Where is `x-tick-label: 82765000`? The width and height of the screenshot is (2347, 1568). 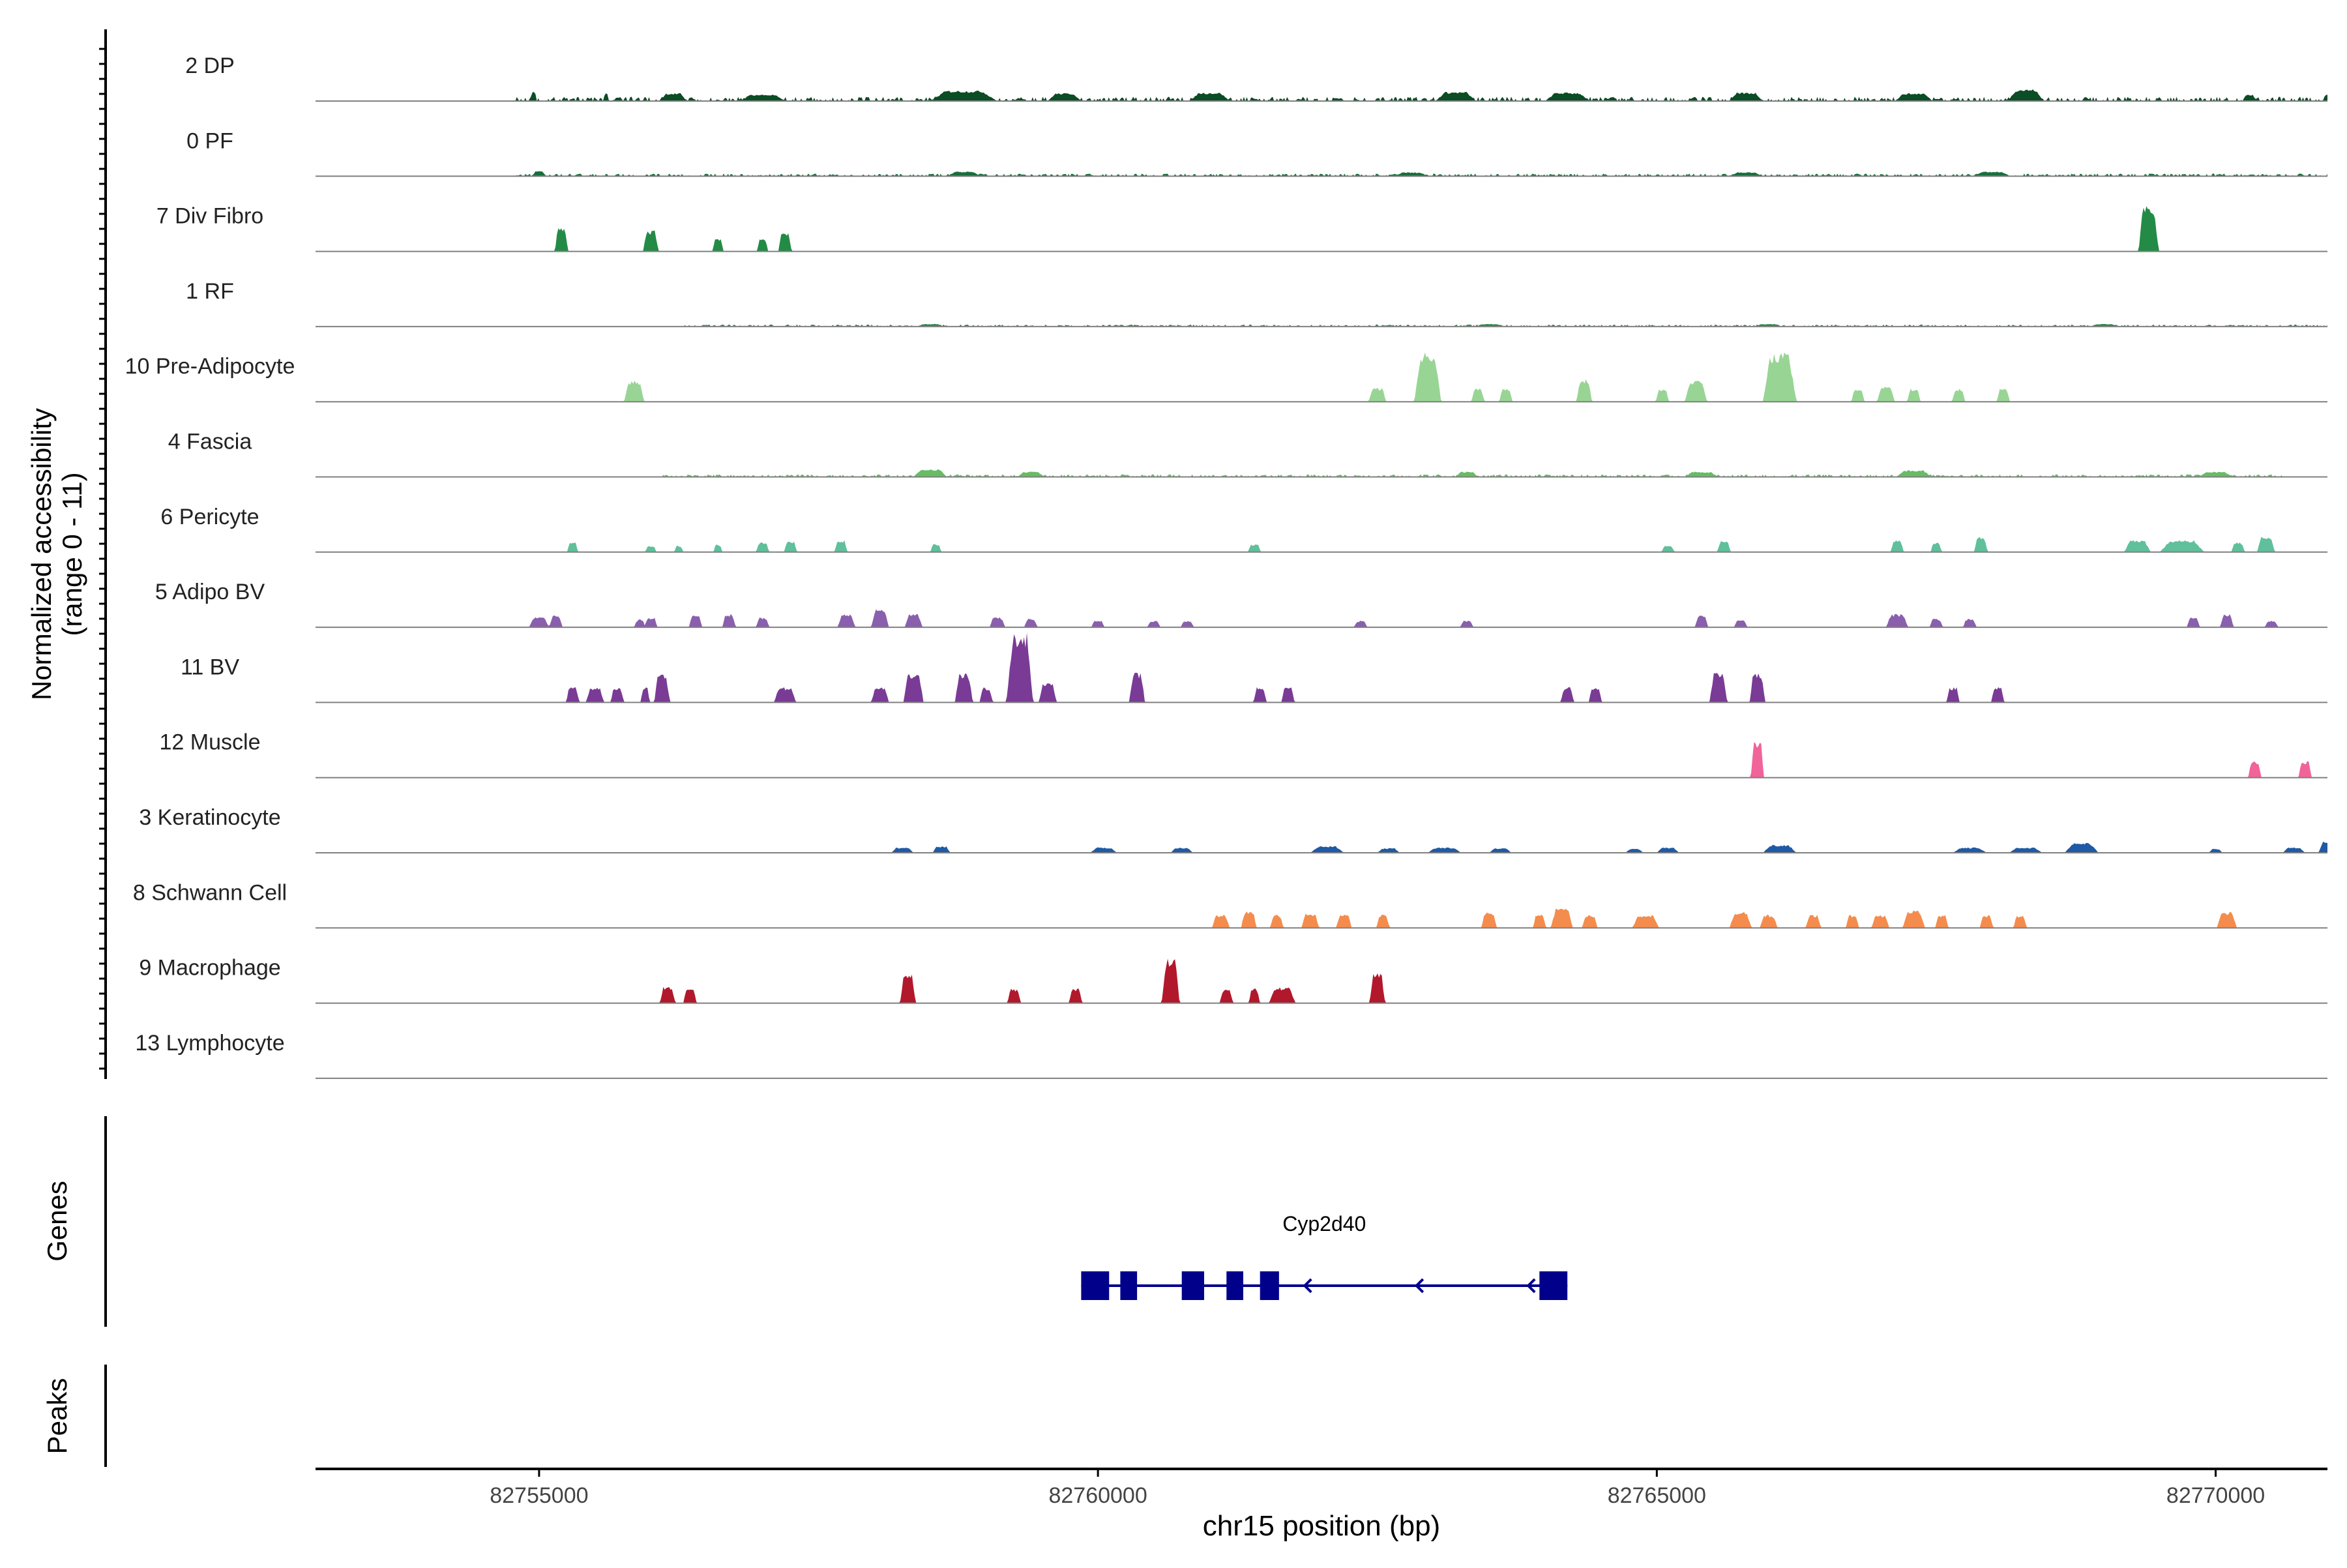
x-tick-label: 82765000 is located at coordinates (1657, 1495).